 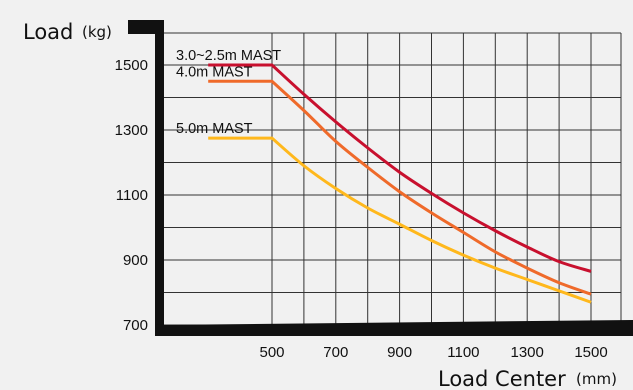 What do you see at coordinates (48, 32) in the screenshot?
I see `y-axis-title: Load` at bounding box center [48, 32].